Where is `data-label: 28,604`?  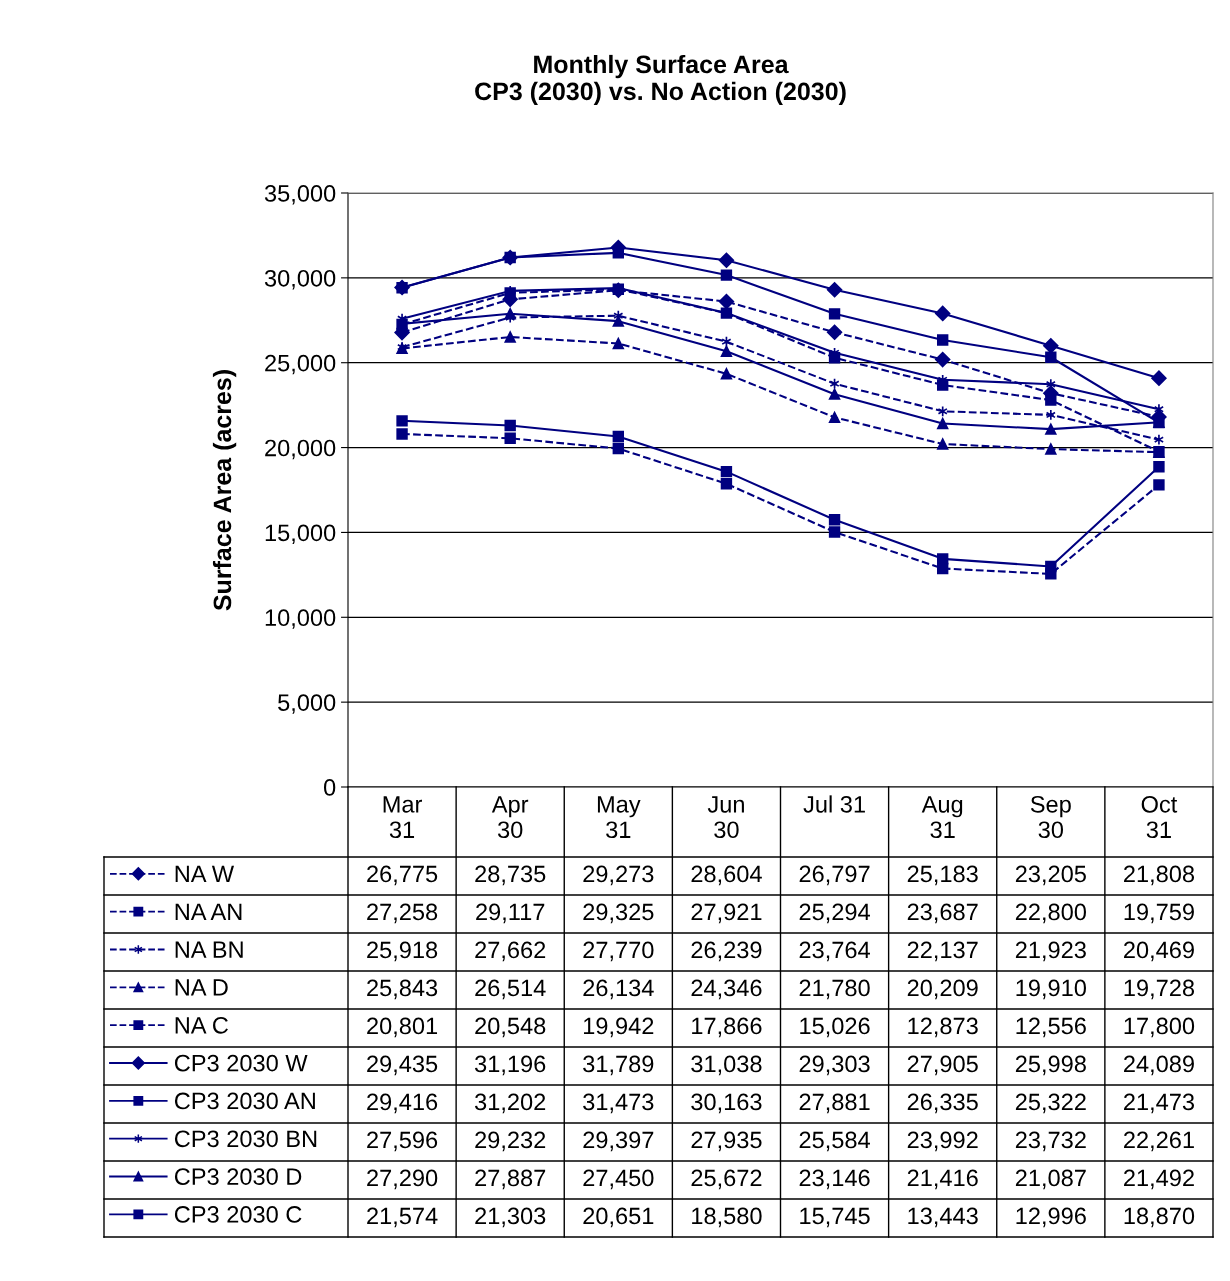 data-label: 28,604 is located at coordinates (726, 875).